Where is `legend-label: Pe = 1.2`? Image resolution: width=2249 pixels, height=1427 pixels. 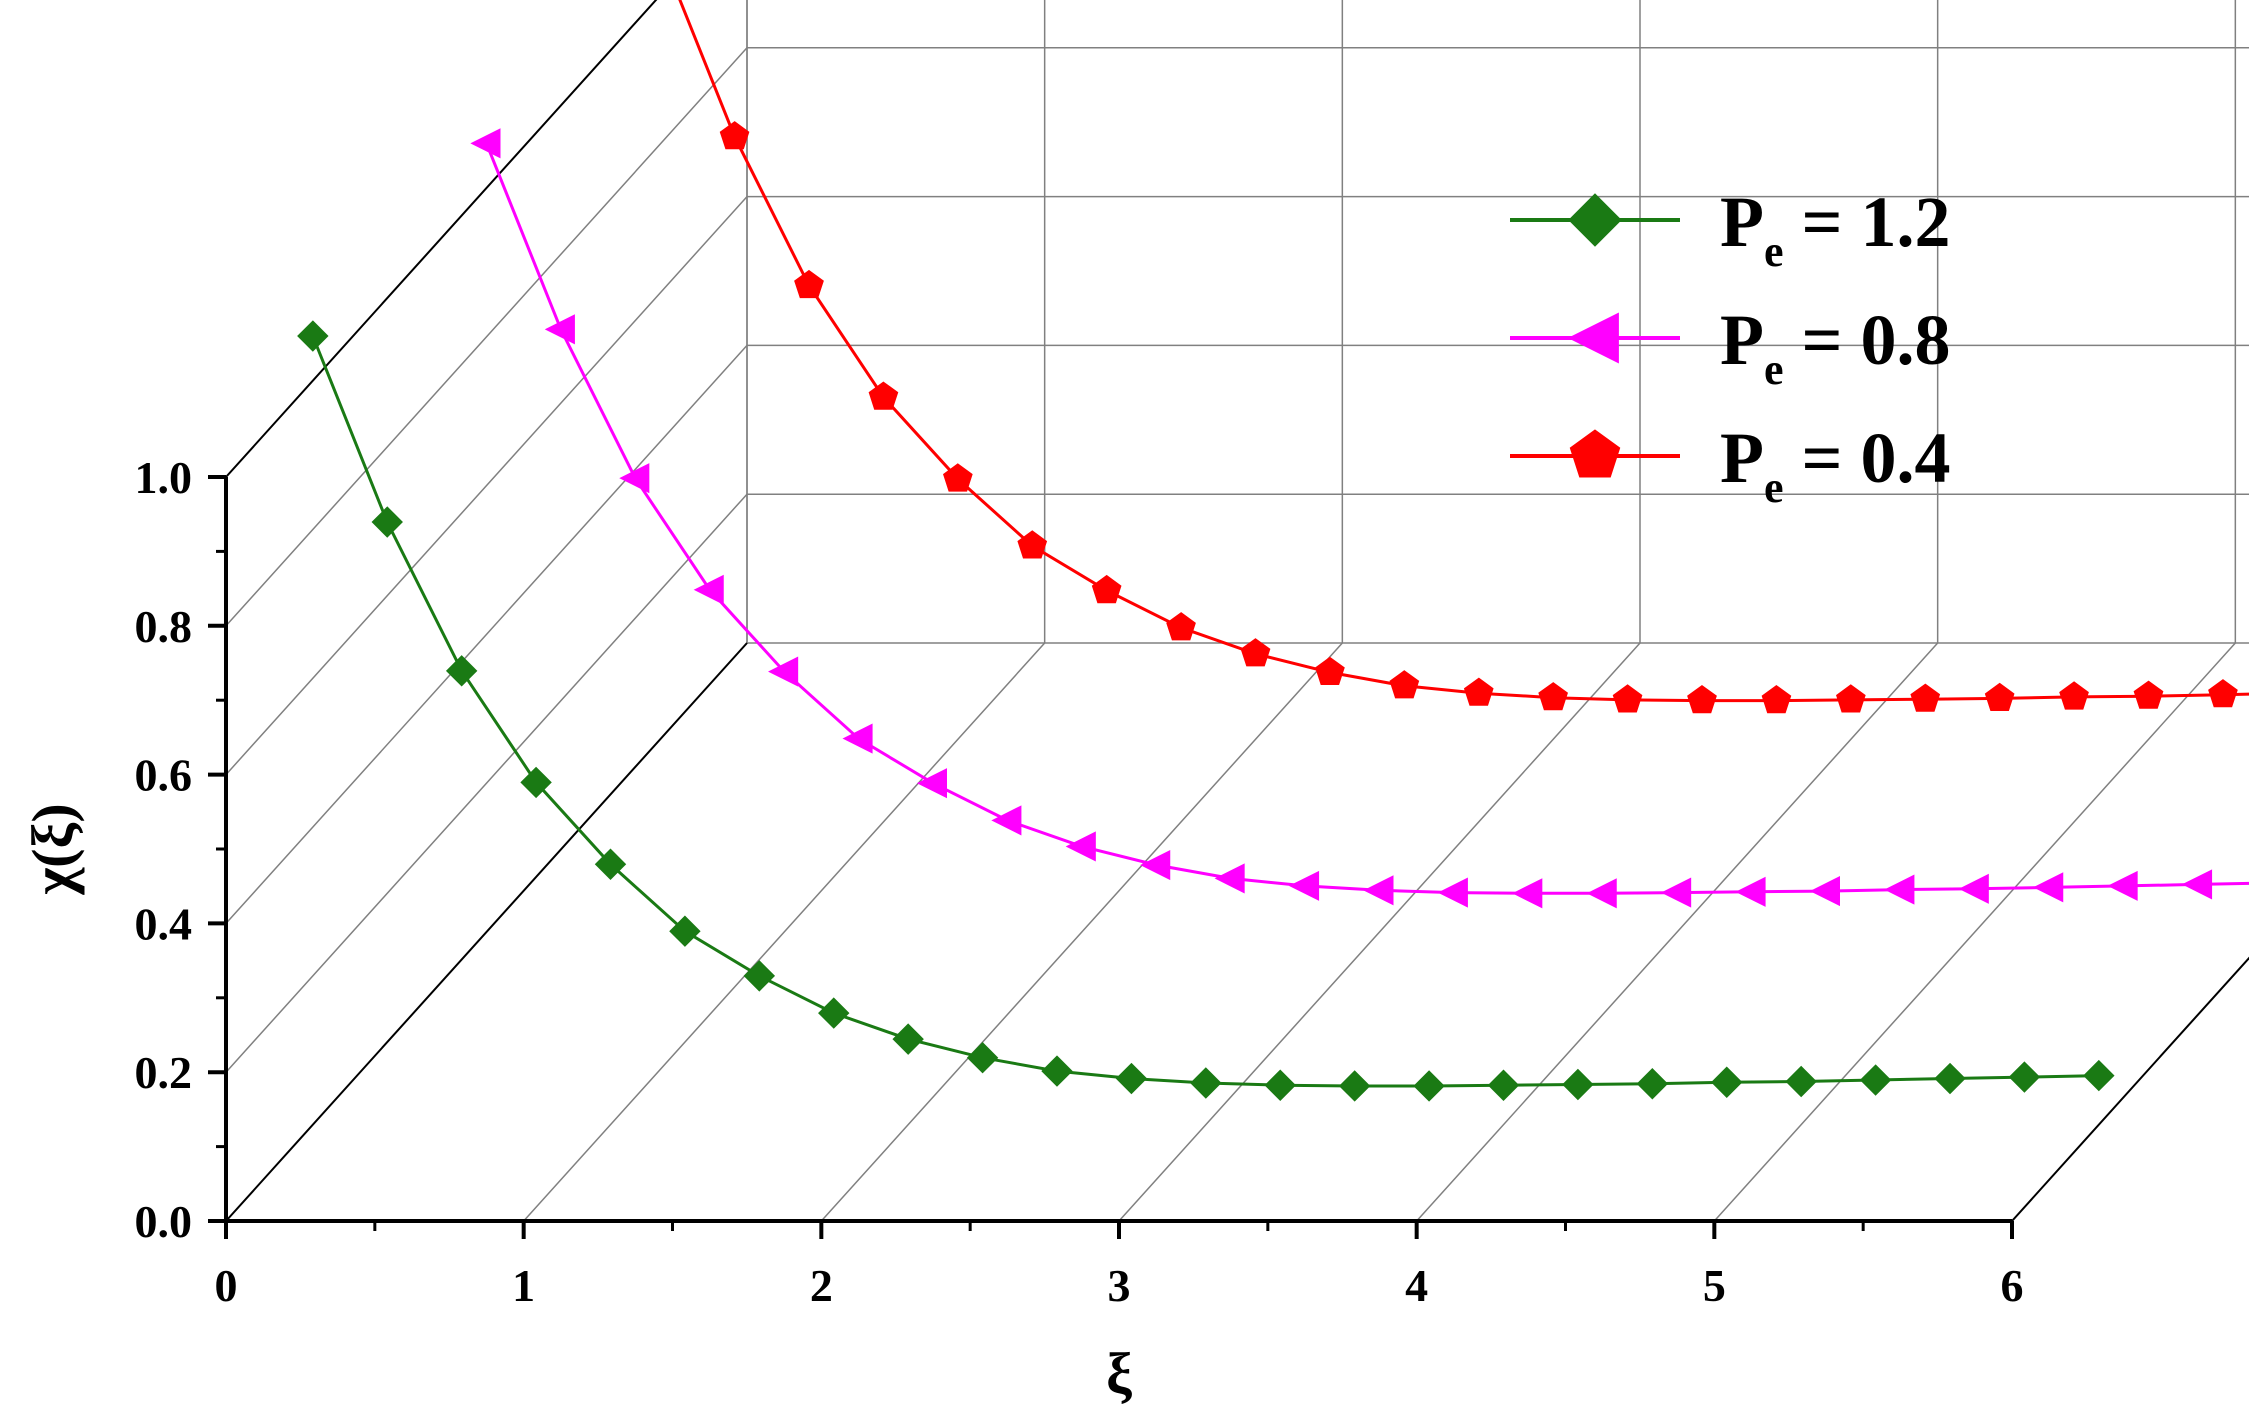 legend-label: Pe = 1.2 is located at coordinates (1835, 229).